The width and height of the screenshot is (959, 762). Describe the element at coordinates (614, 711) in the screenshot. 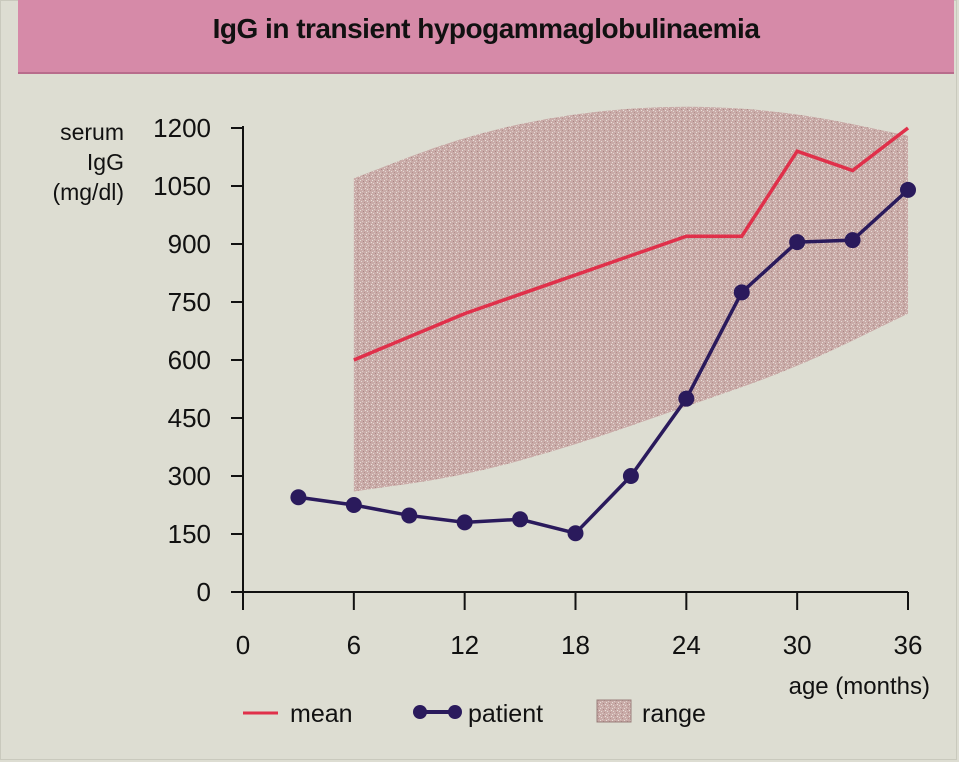

I see `legend-range-swatch` at that location.